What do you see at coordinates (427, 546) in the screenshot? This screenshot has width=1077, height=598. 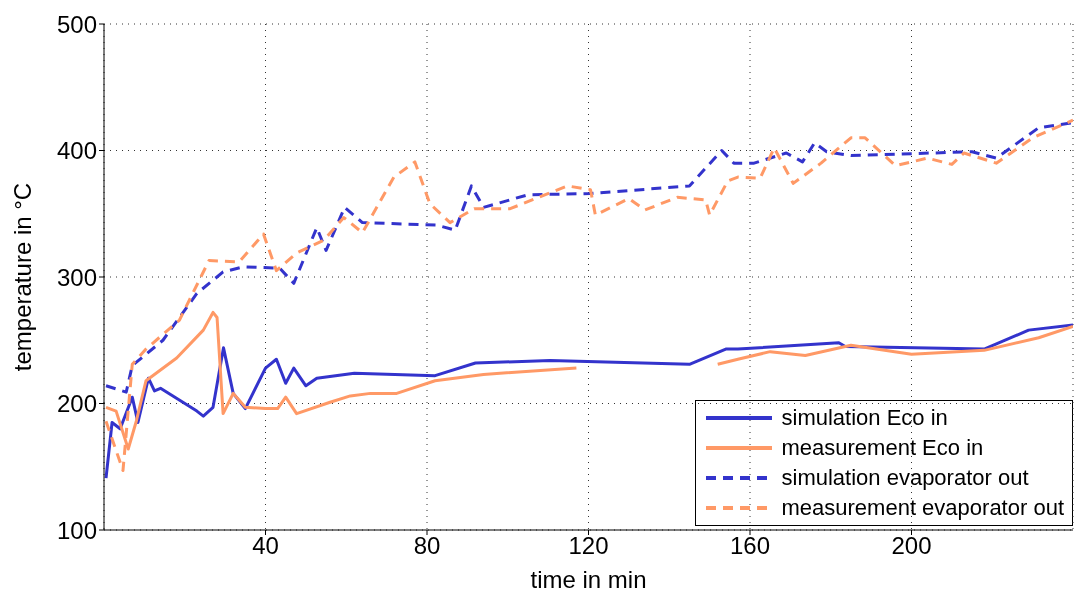 I see `x-tick-label: 80` at bounding box center [427, 546].